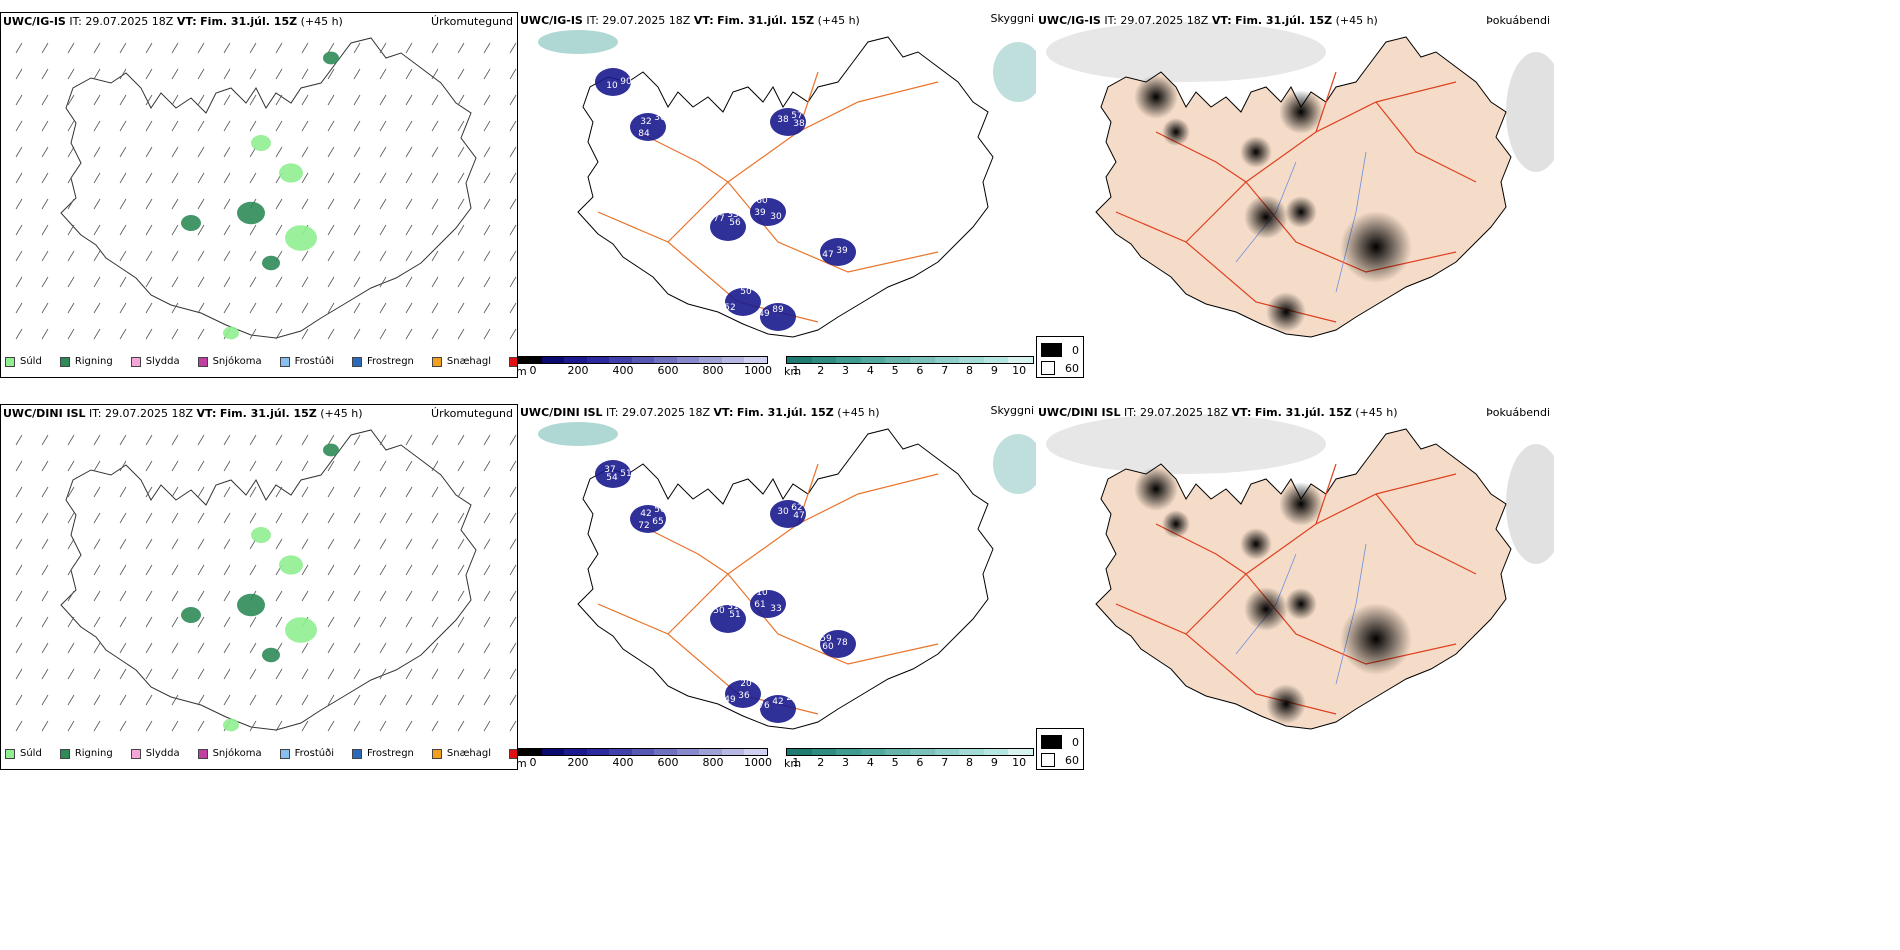 Image resolution: width=1900 pixels, height=950 pixels. What do you see at coordinates (1060, 357) in the screenshot?
I see `fog-legend: 0 60` at bounding box center [1060, 357].